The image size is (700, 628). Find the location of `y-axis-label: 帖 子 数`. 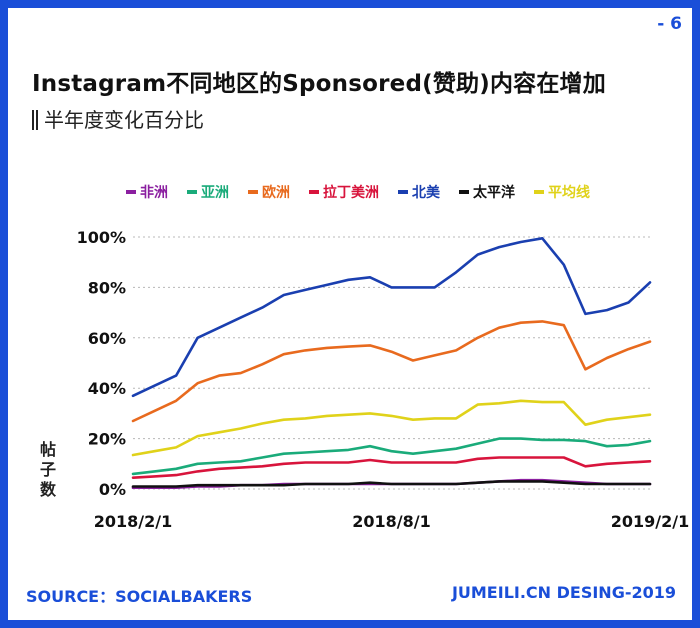

y-axis-label: 帖 子 数 is located at coordinates (48, 470).